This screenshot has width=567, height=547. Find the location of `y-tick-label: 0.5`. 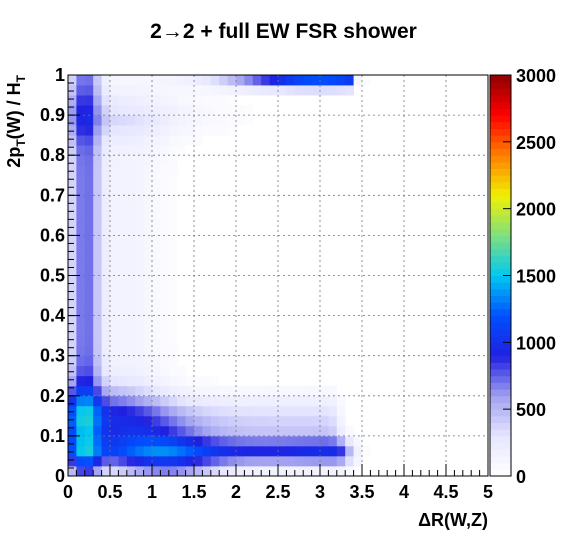

y-tick-label: 0.5 is located at coordinates (52, 276).